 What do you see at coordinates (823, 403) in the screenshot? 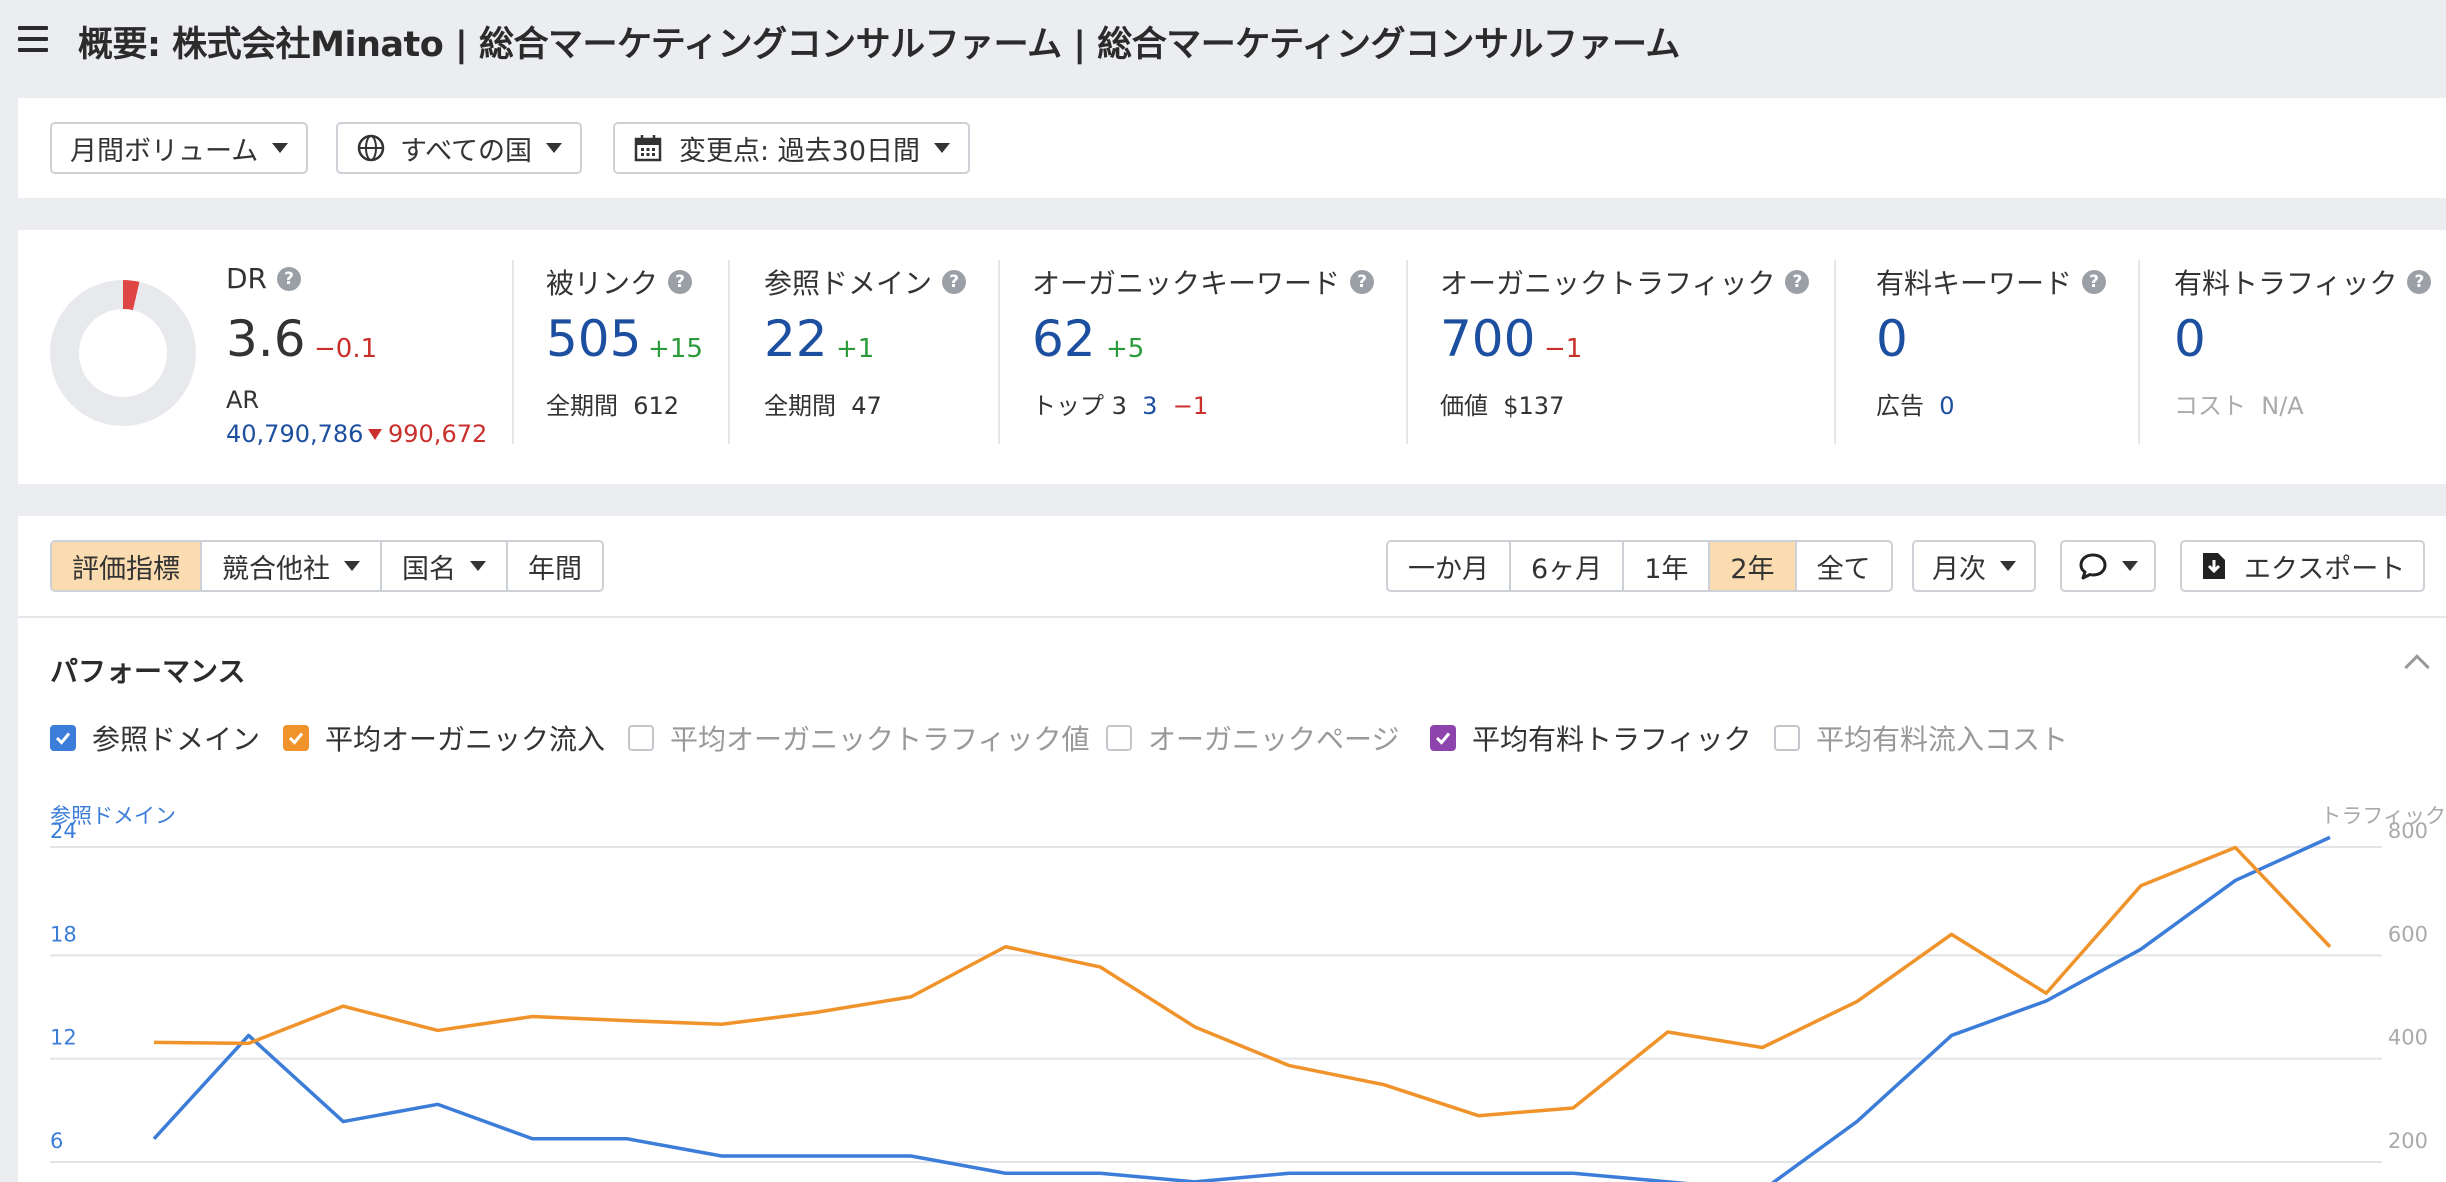
I see `ref-domains-all-time: 全期間 47` at bounding box center [823, 403].